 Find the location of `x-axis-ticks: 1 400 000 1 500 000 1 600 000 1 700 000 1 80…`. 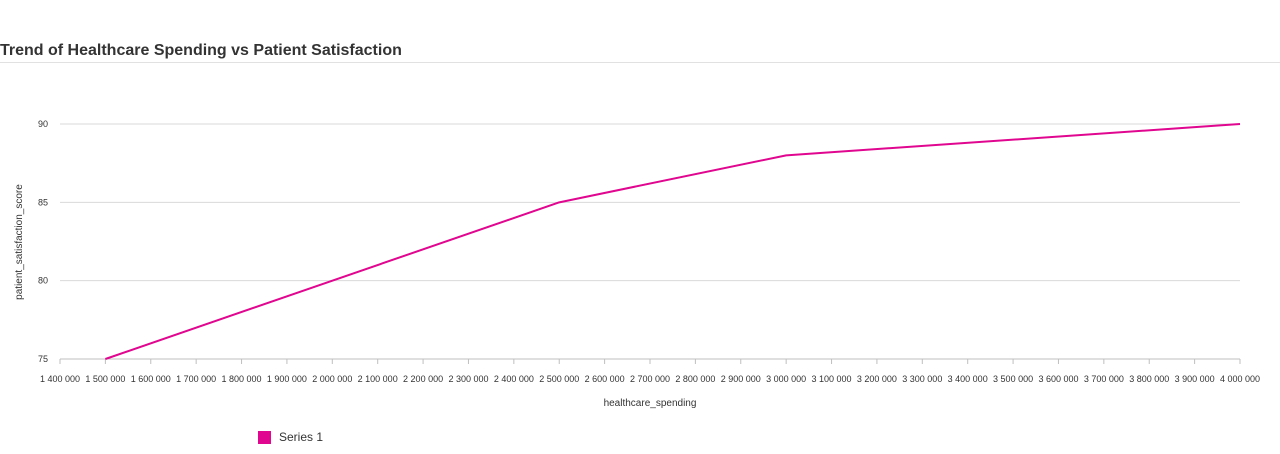

x-axis-ticks: 1 400 000 1 500 000 1 600 000 1 700 000 1 80… is located at coordinates (650, 371).